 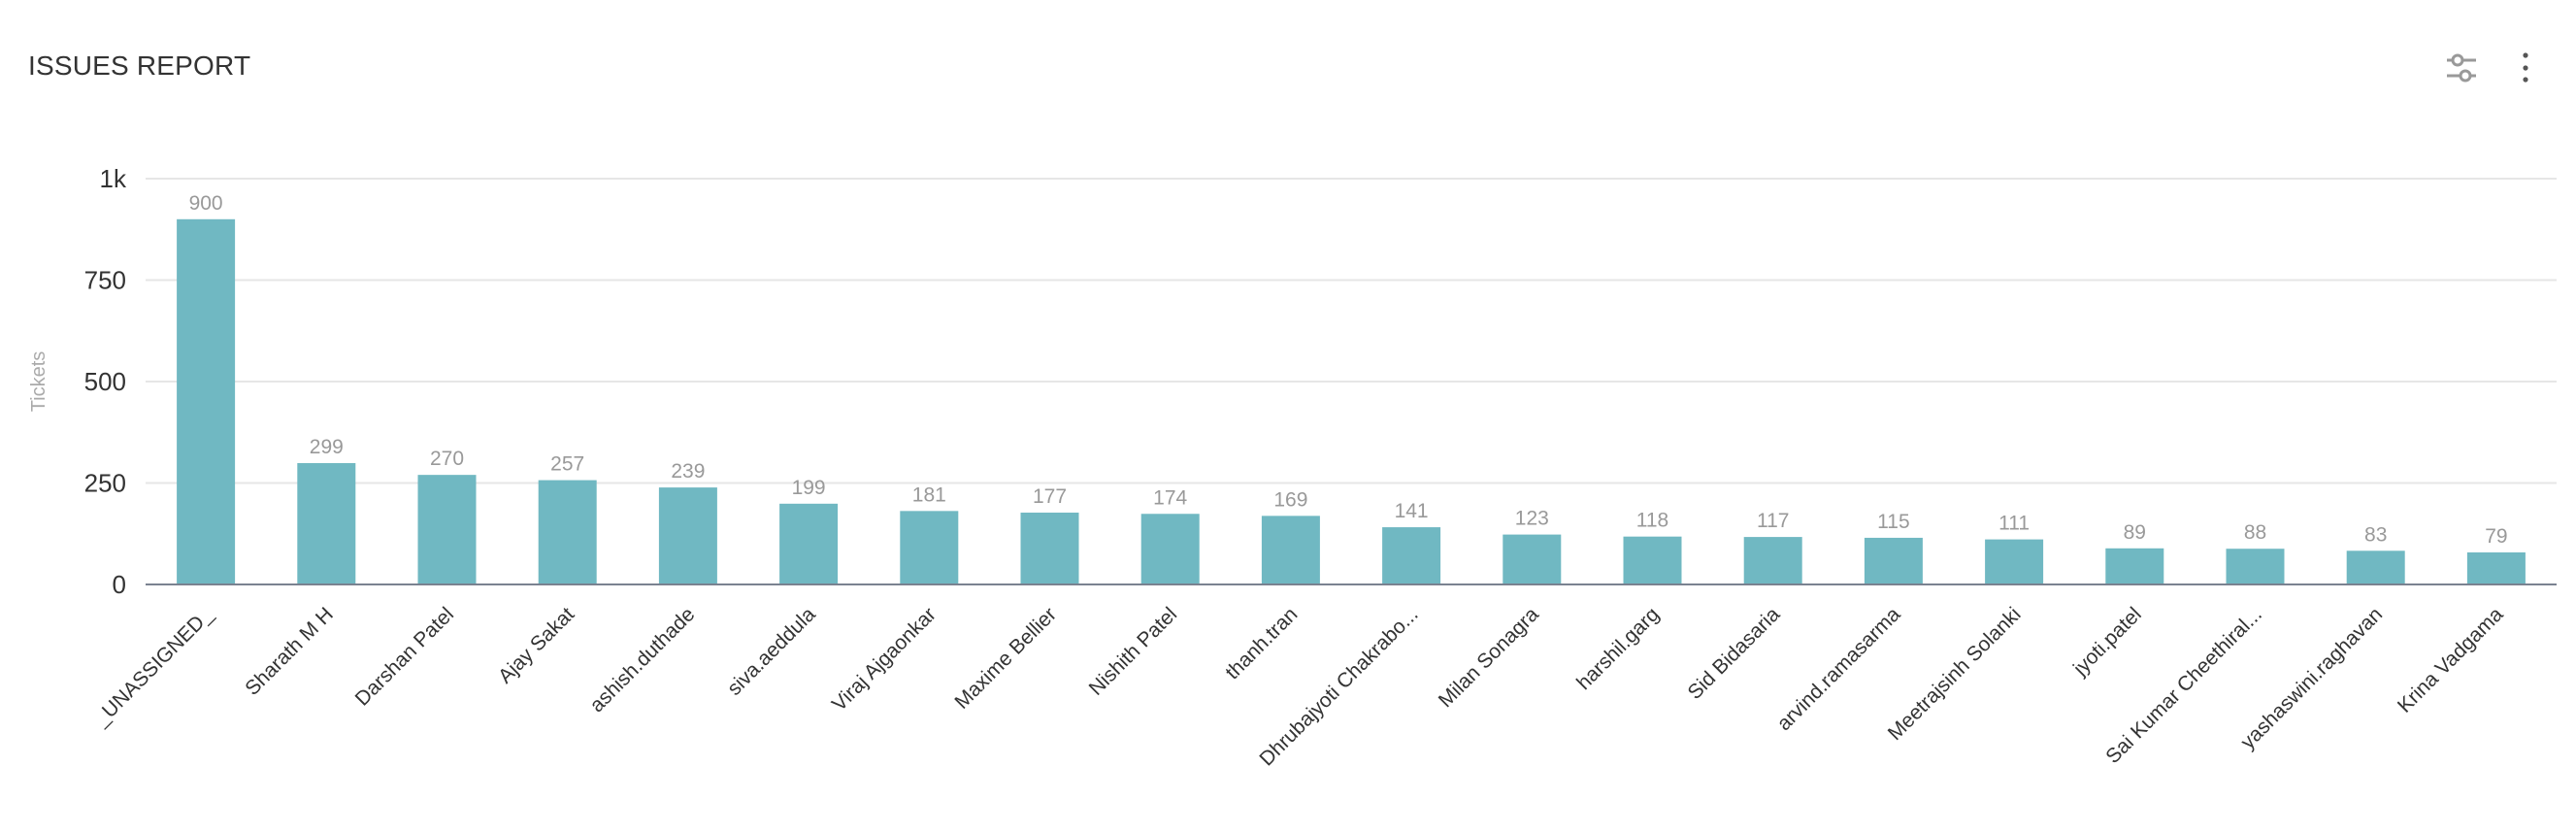 I want to click on data-label: 270, so click(x=447, y=459).